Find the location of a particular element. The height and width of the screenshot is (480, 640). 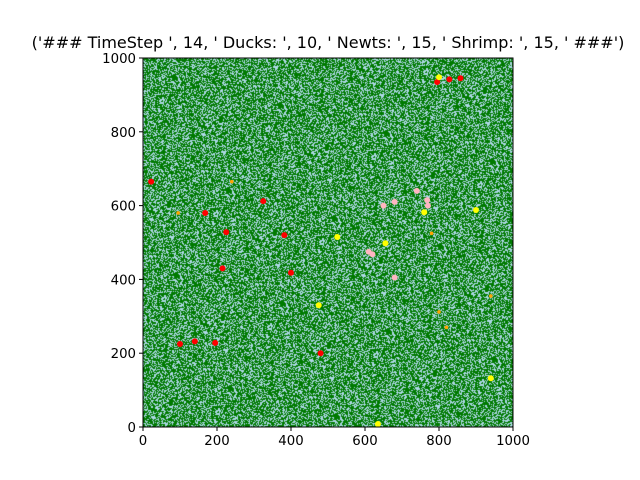

y-tick-label: 1000 is located at coordinates (119, 59).